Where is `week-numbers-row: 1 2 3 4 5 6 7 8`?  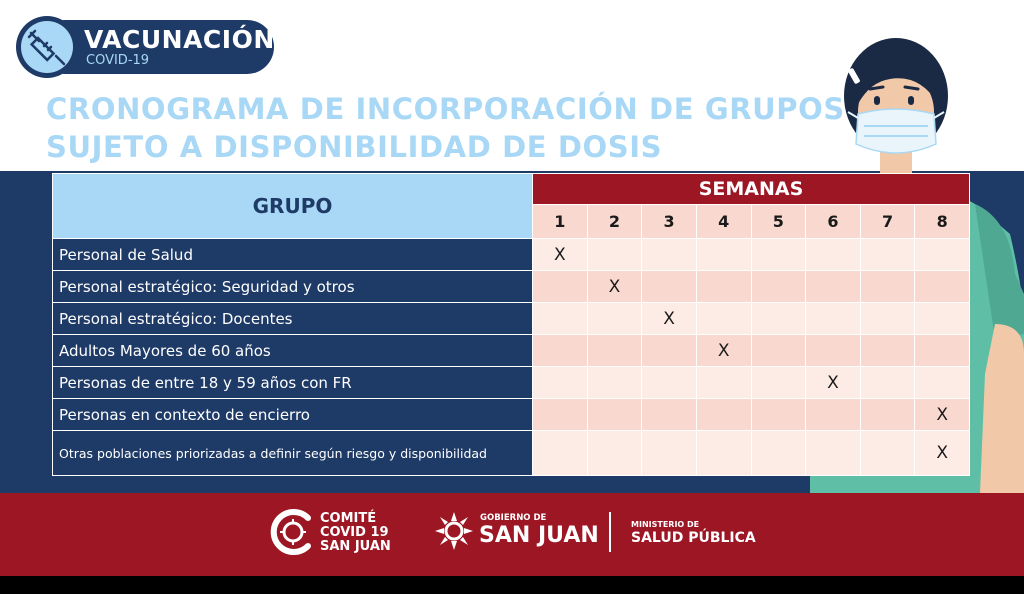
week-numbers-row: 1 2 3 4 5 6 7 8 is located at coordinates (511, 221).